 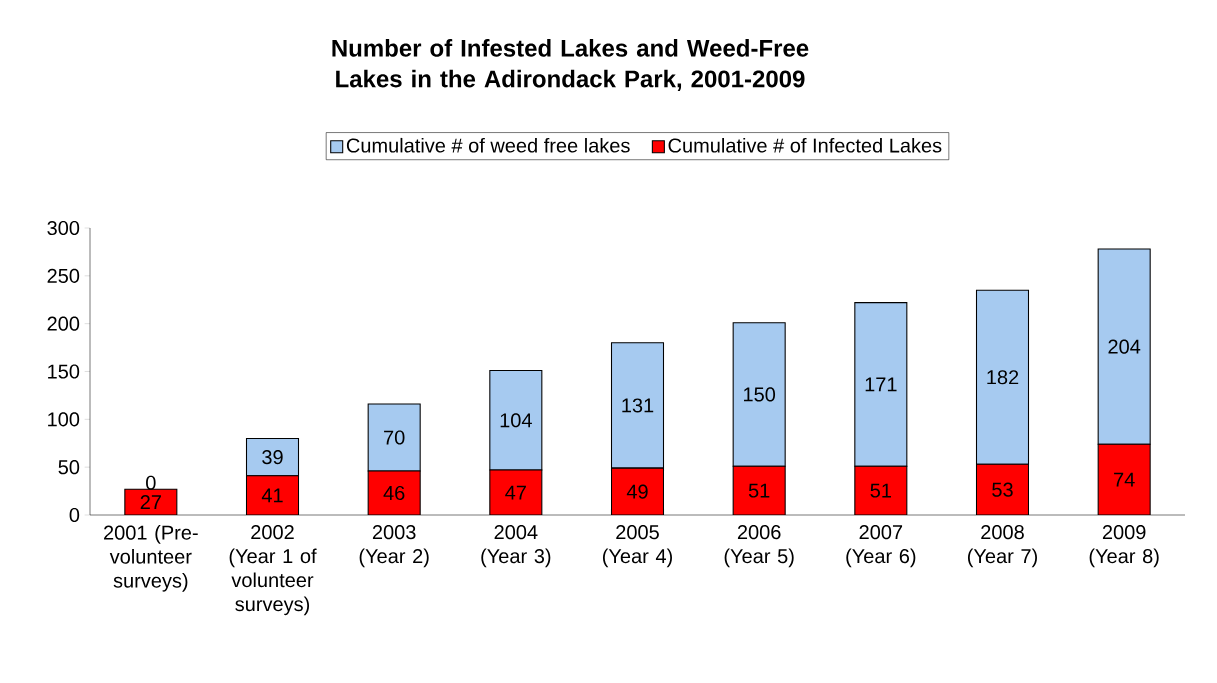 I want to click on x-tick-label: 2002 (Year 1 of volunteer surveys), so click(x=273, y=570).